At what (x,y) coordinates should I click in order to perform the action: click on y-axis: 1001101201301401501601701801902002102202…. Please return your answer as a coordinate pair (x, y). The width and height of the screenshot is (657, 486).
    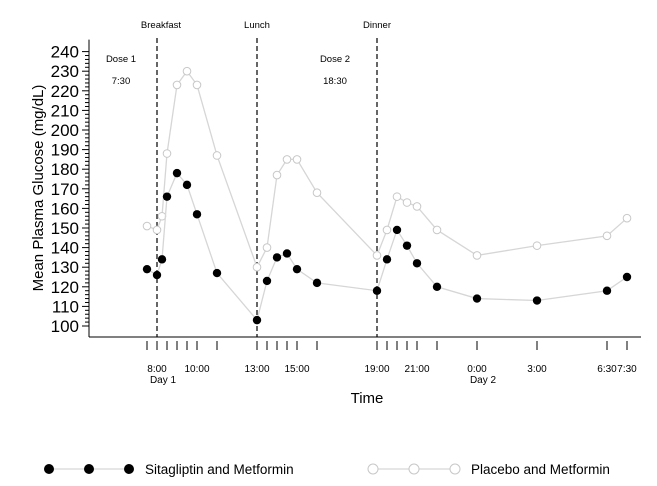
    Looking at the image, I should click on (70, 188).